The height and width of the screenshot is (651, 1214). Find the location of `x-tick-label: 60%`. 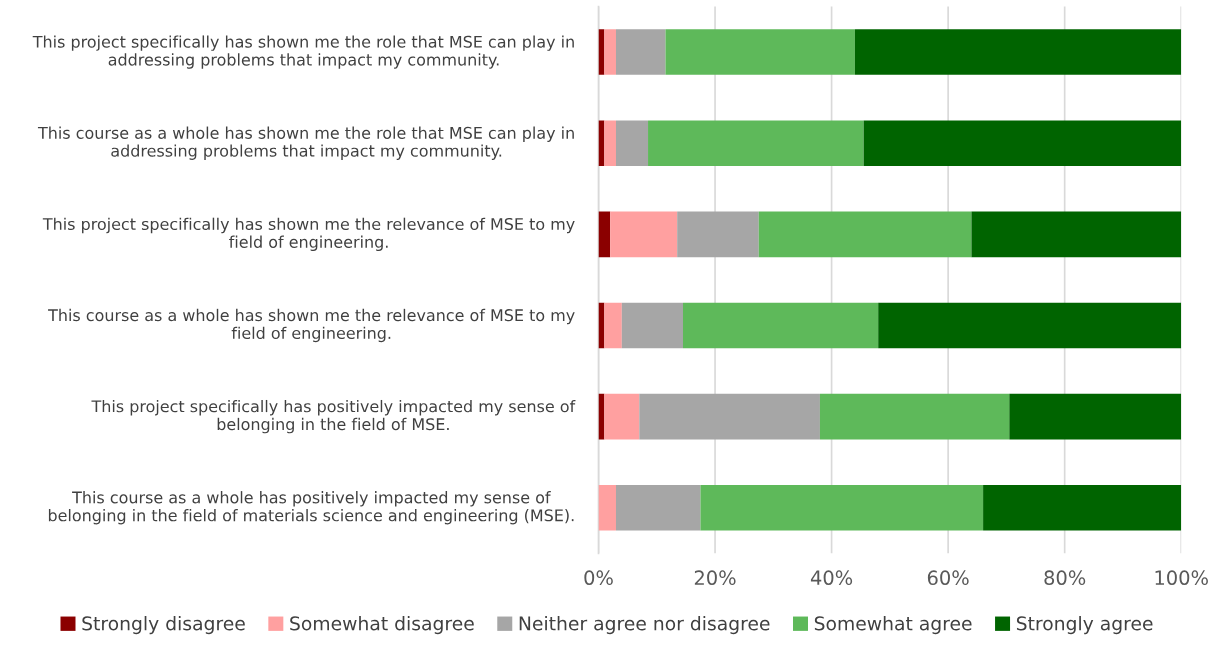

x-tick-label: 60% is located at coordinates (948, 578).